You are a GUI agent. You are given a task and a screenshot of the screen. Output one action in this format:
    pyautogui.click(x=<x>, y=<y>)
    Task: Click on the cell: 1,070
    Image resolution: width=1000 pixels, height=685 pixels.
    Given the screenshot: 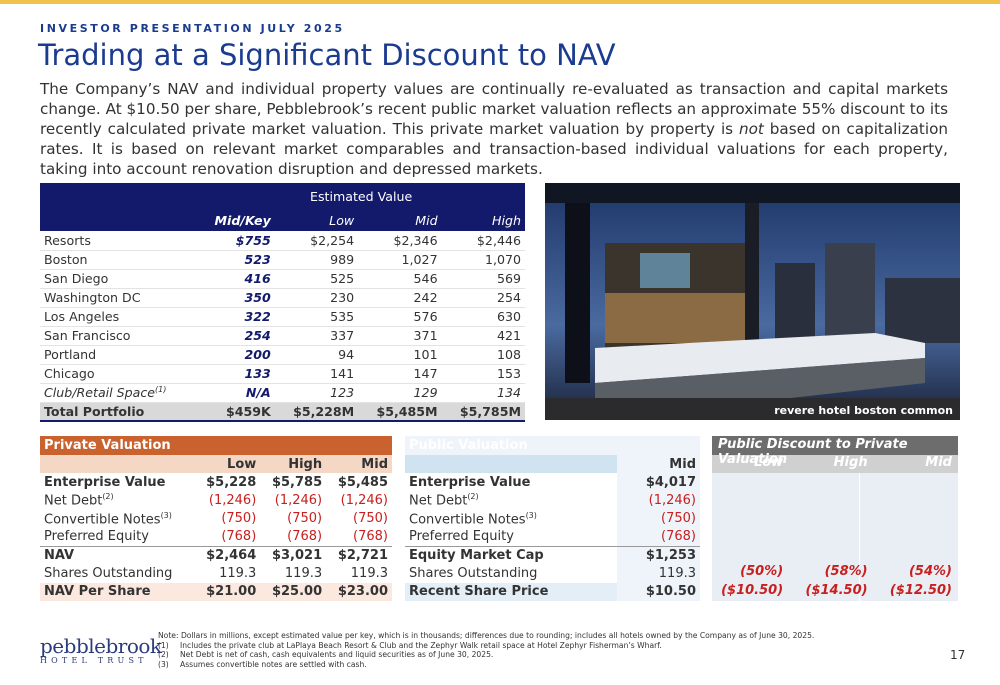 What is the action you would take?
    pyautogui.click(x=483, y=260)
    